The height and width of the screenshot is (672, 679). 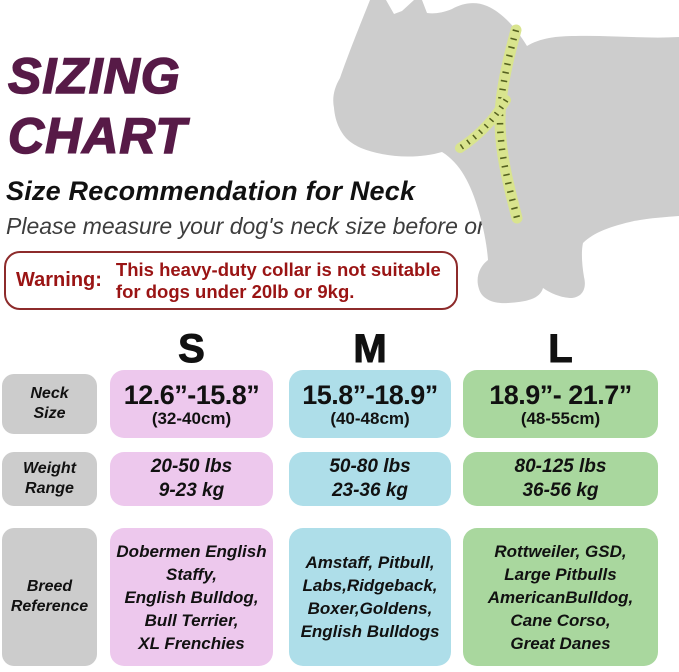 I want to click on neck-size-cell-s: 12.6”-15.8” (32-40cm), so click(x=191, y=404).